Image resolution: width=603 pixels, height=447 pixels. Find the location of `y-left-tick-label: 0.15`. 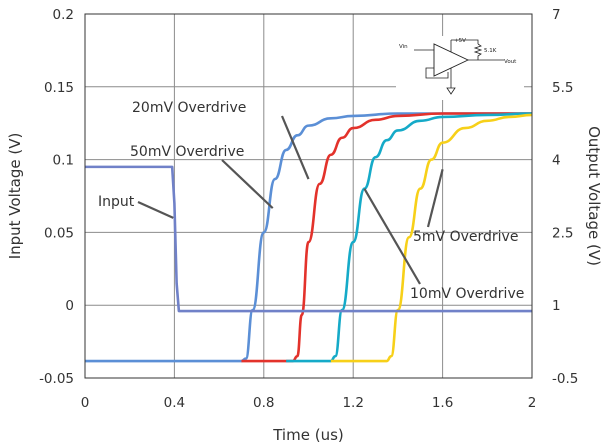

y-left-tick-label: 0.15 is located at coordinates (59, 88).